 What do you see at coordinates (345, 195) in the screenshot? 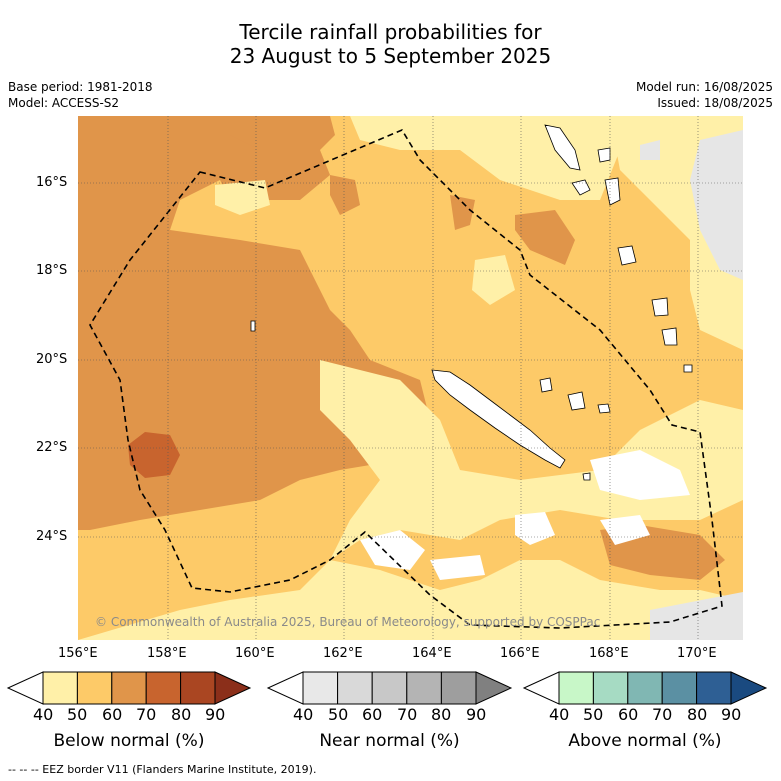
I see `region-60-70-mid` at bounding box center [345, 195].